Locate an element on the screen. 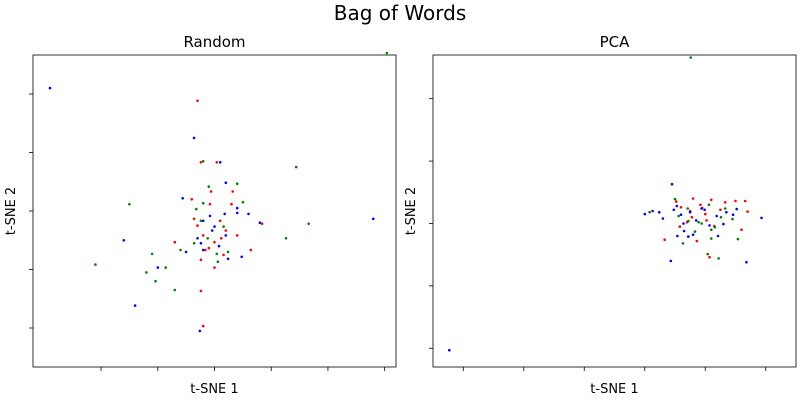  figure-title: Bag of Words is located at coordinates (400, 13).